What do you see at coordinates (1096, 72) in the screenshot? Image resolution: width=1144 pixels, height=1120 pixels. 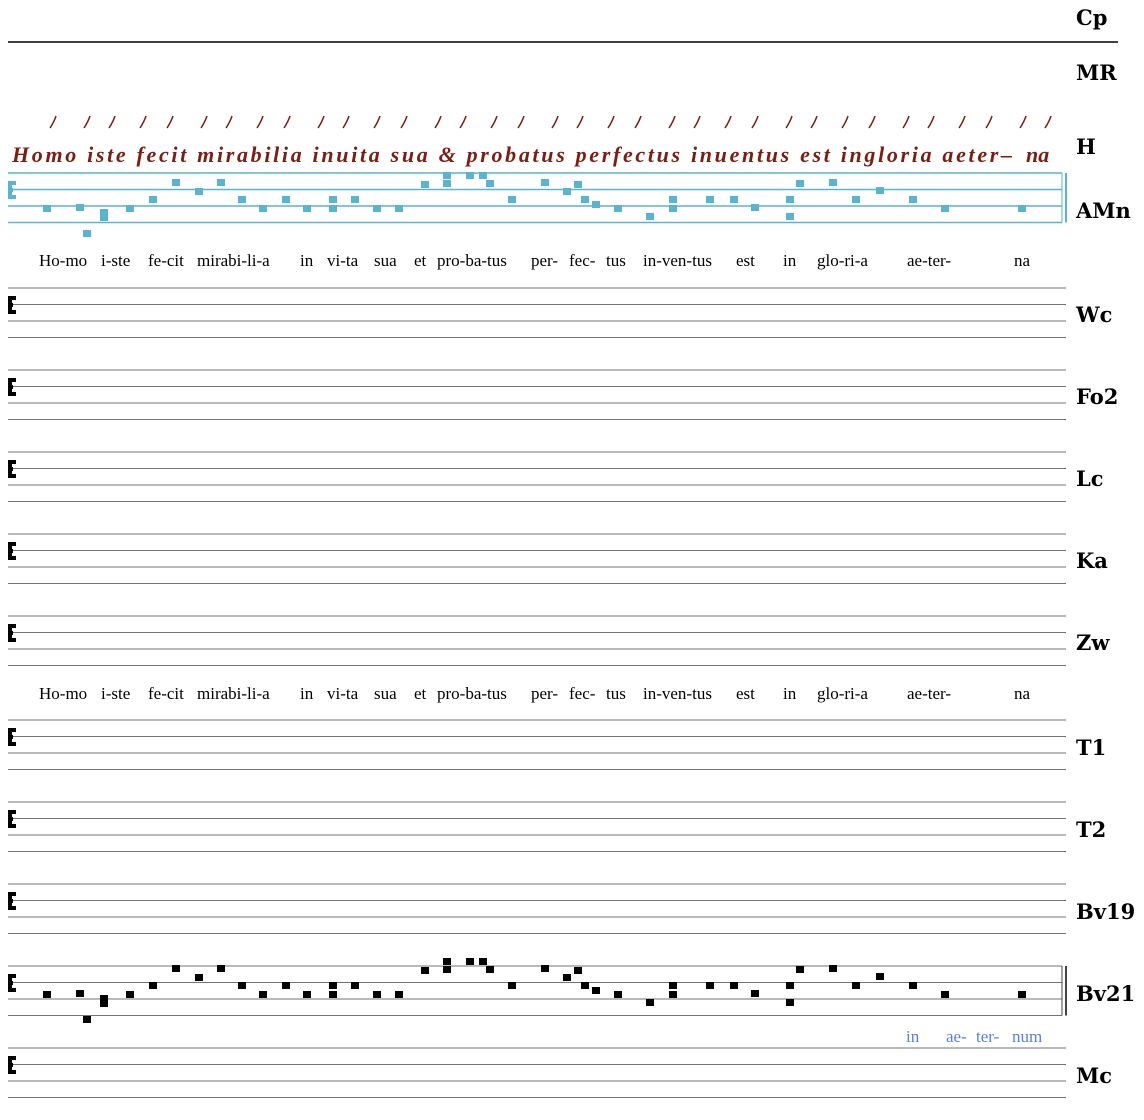 I see `staff-label: MR` at bounding box center [1096, 72].